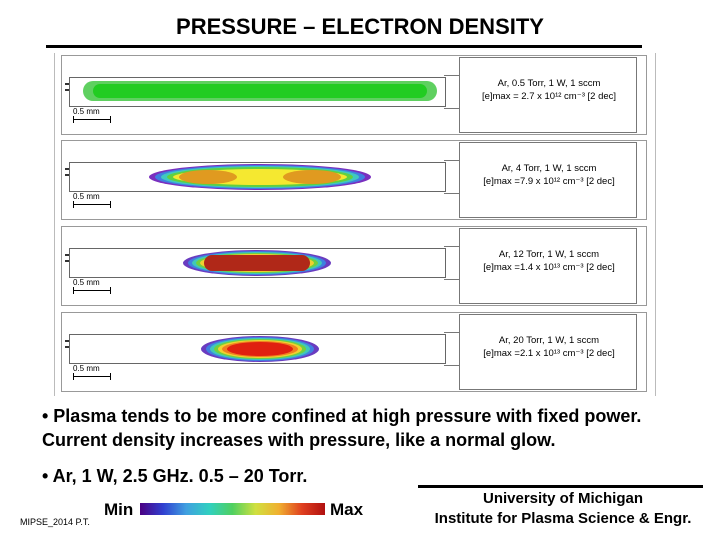  Describe the element at coordinates (344, 46) in the screenshot. I see `title-rule` at that location.